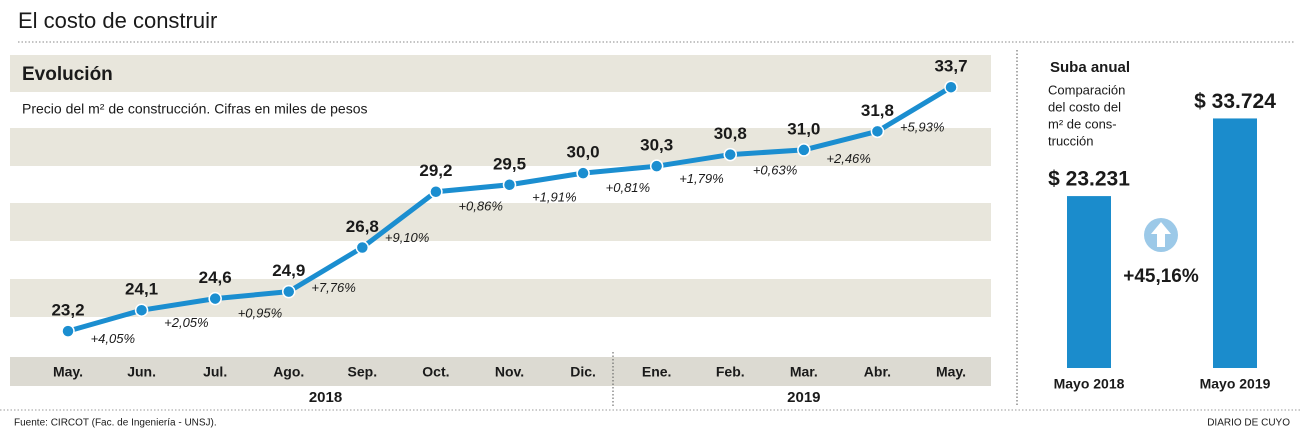 This screenshot has width=1300, height=435. Describe the element at coordinates (215, 277) in the screenshot. I see `value-label: 24,6` at that location.